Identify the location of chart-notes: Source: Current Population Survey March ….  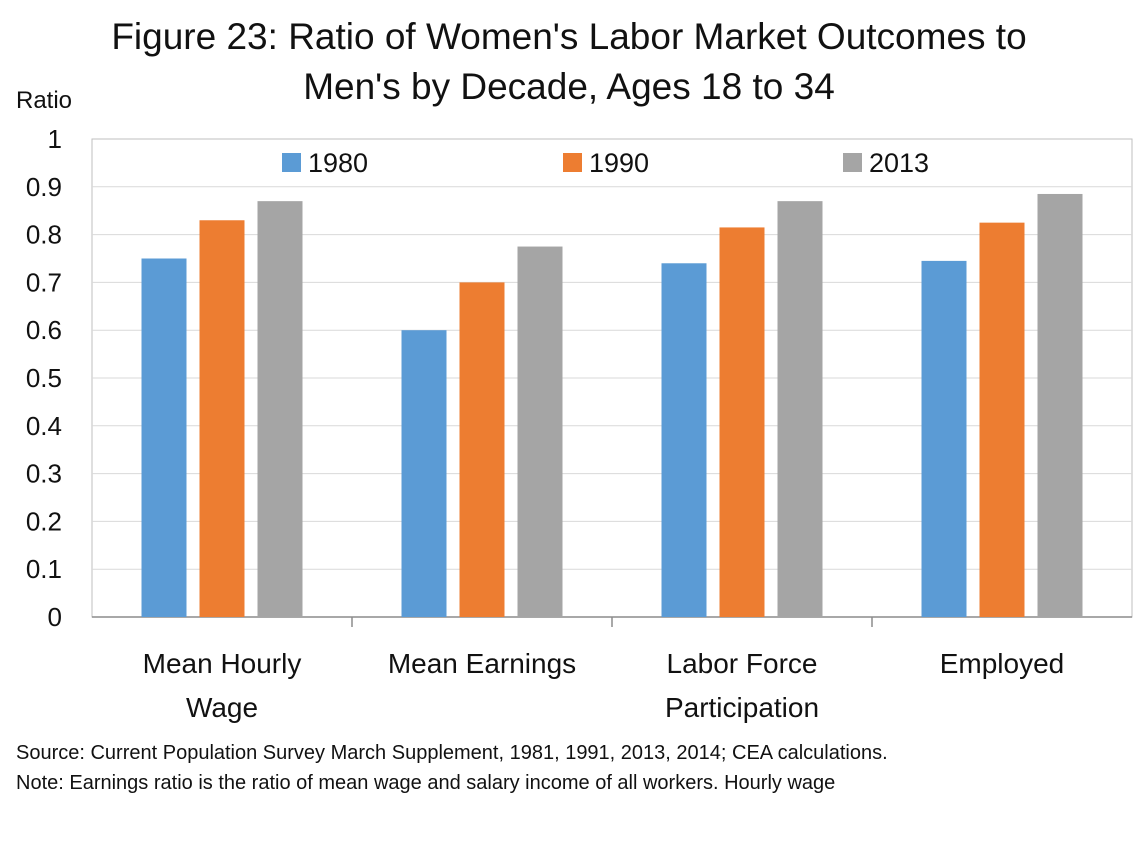
(571, 768).